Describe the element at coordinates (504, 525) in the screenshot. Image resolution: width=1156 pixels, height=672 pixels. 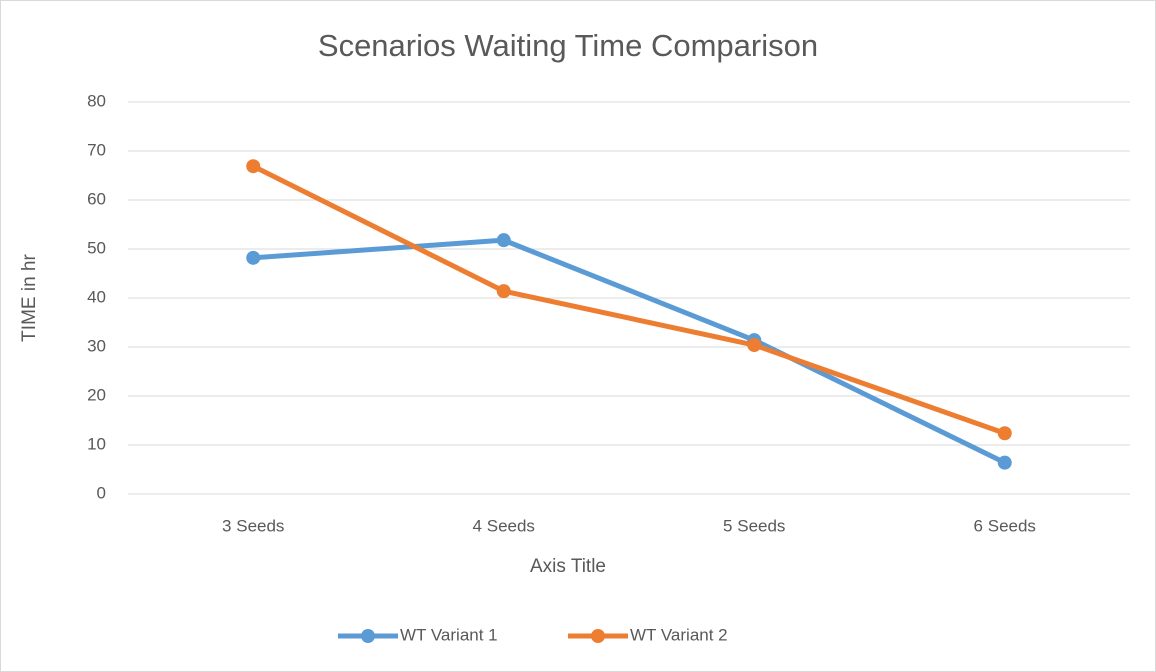
I see `x-tick-label: 4 Seeds` at that location.